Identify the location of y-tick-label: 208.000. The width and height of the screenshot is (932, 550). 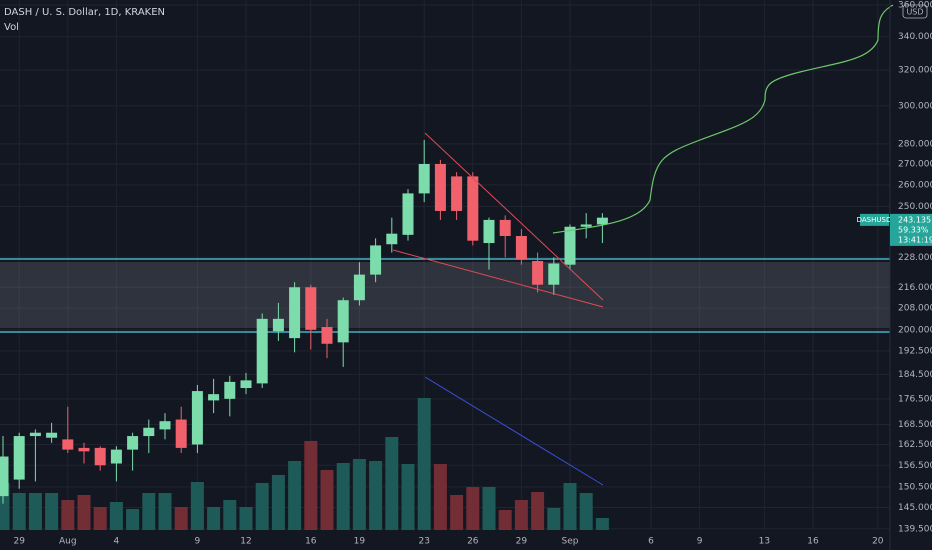
(915, 309).